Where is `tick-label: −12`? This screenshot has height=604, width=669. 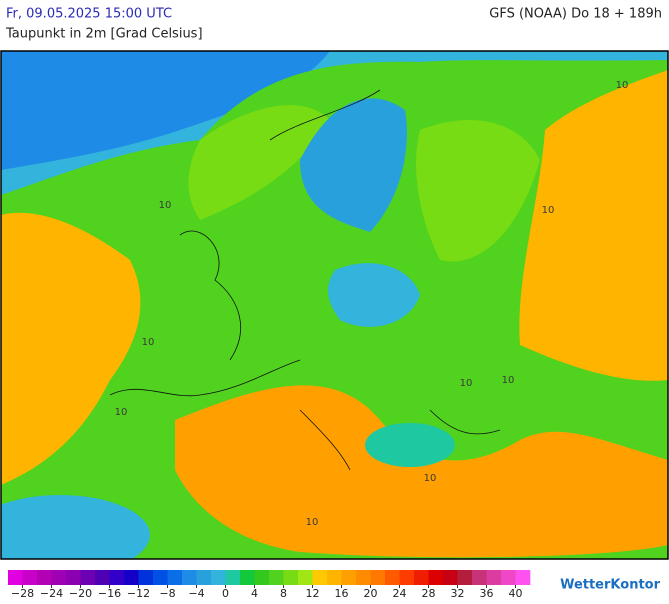 tick-label: −12 is located at coordinates (138, 593).